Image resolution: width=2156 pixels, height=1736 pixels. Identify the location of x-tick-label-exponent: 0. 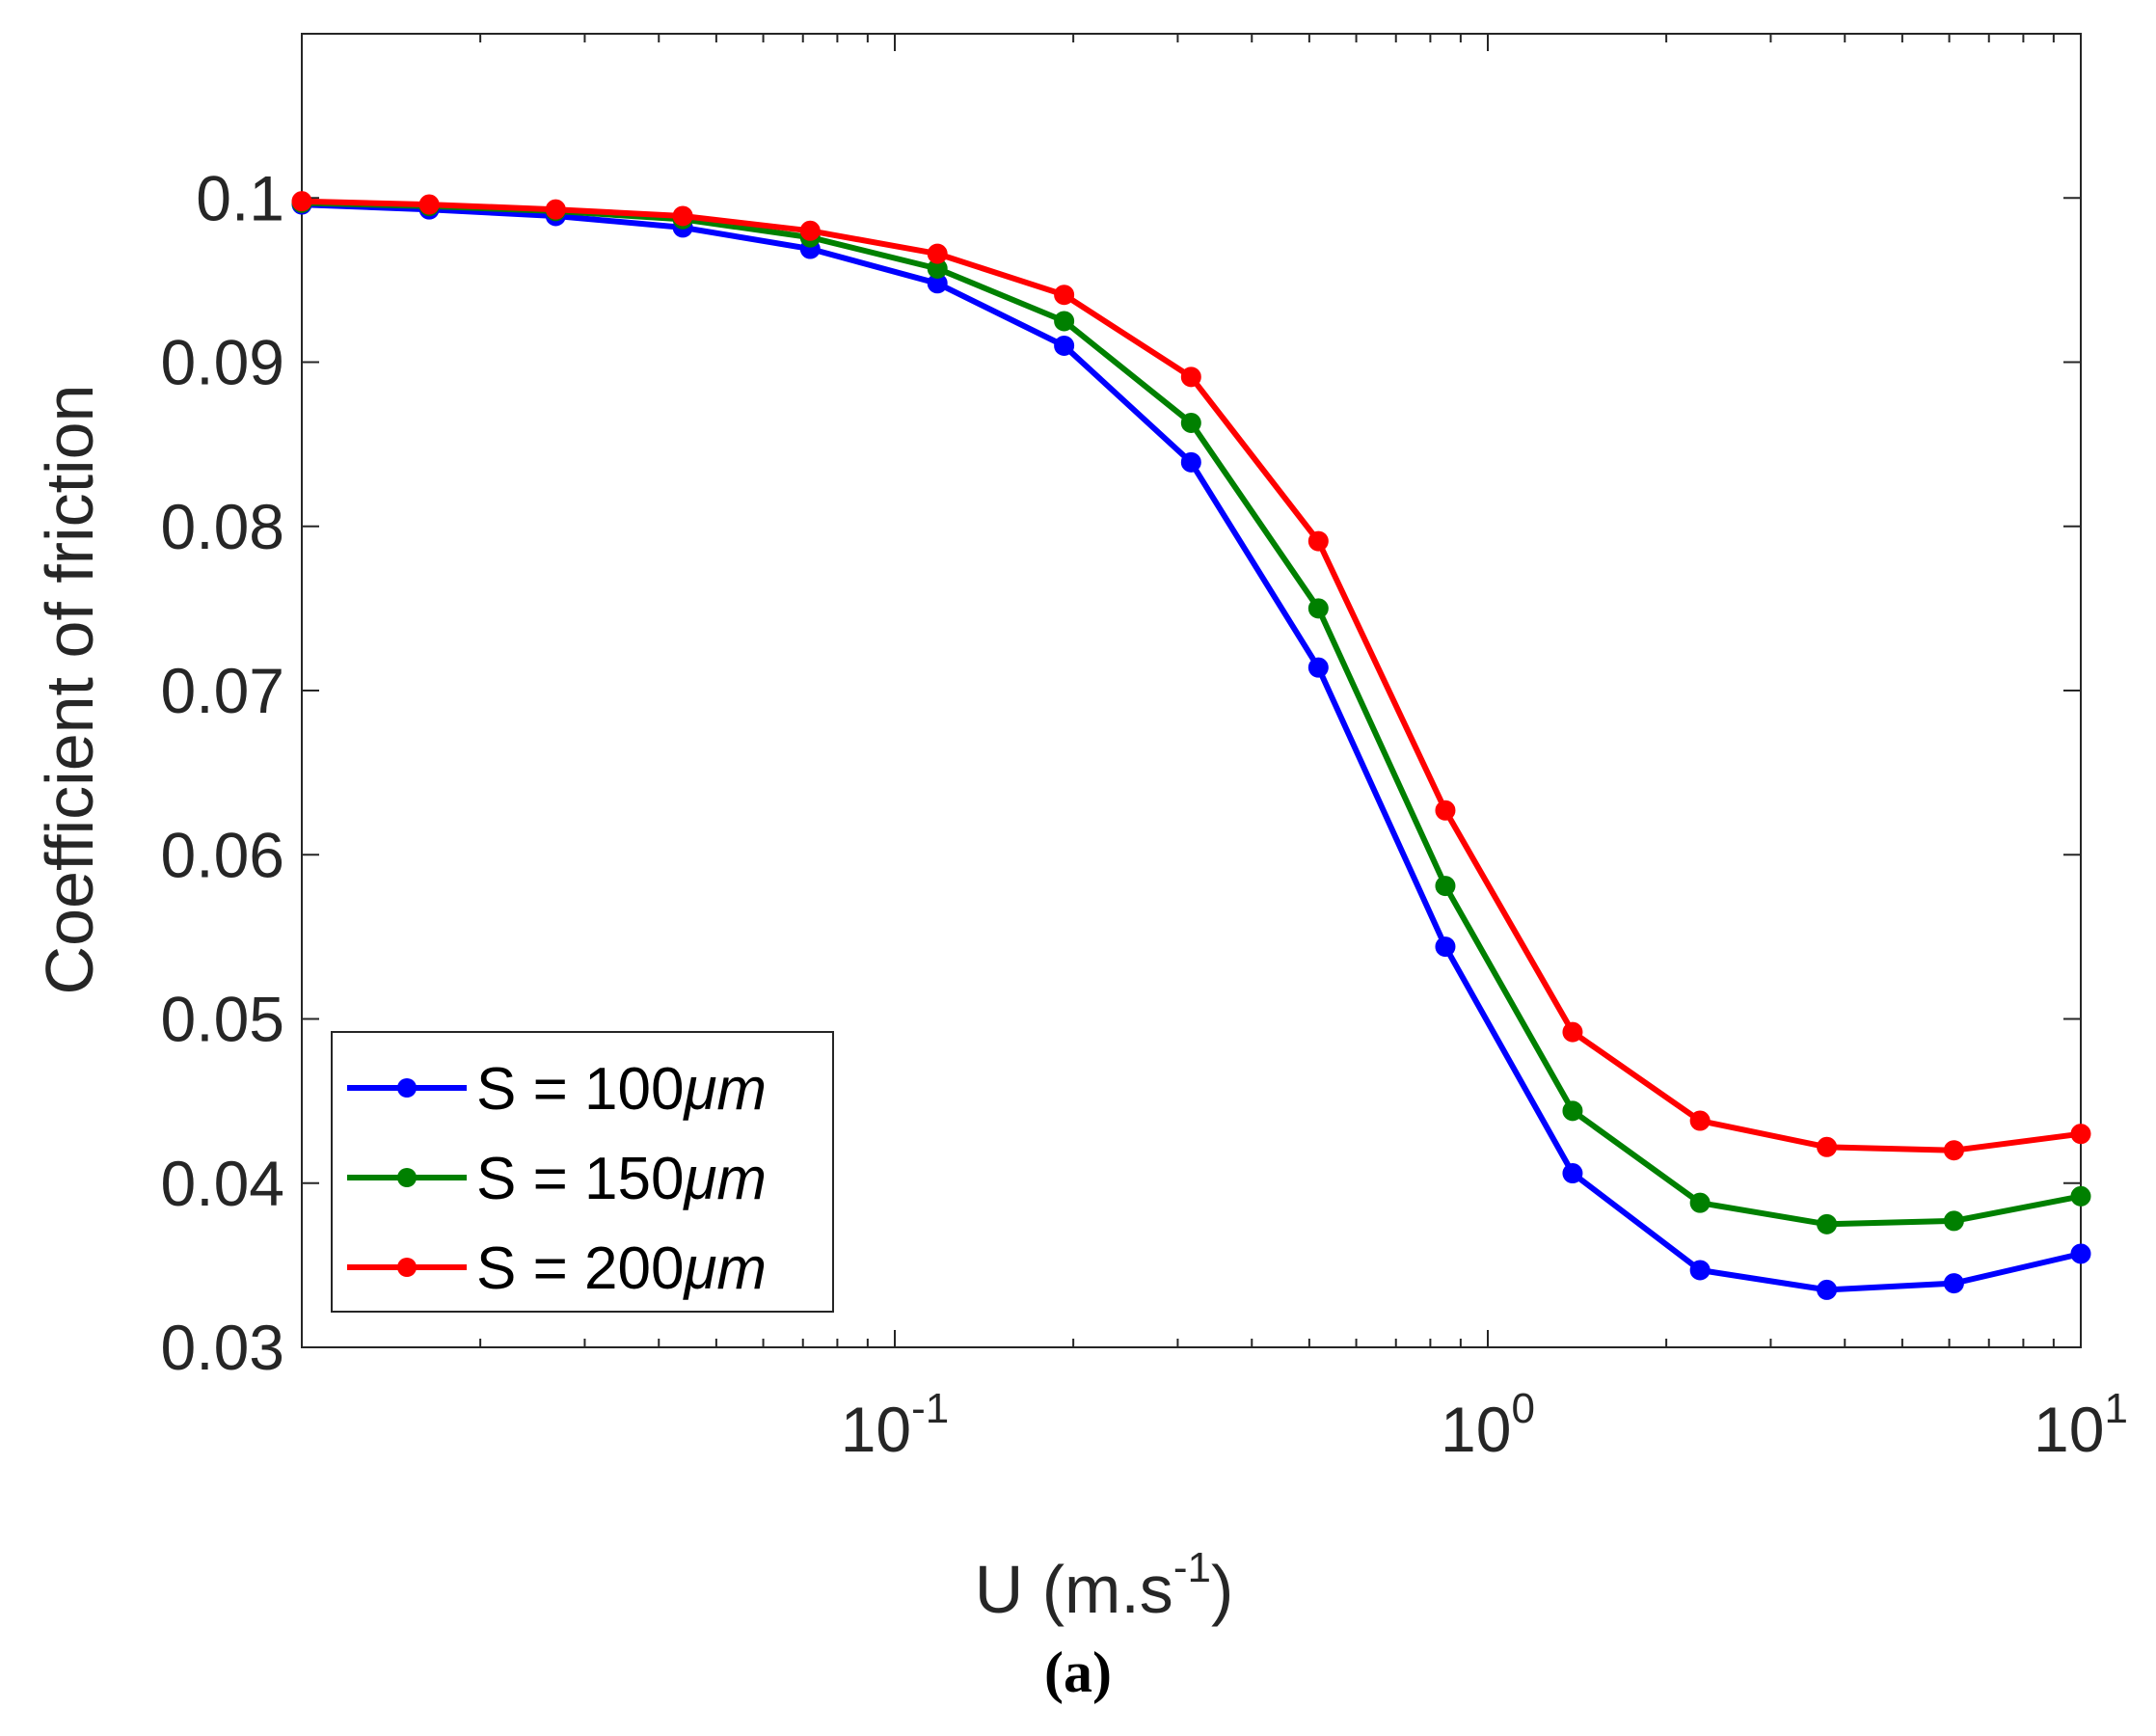
(1522, 1408).